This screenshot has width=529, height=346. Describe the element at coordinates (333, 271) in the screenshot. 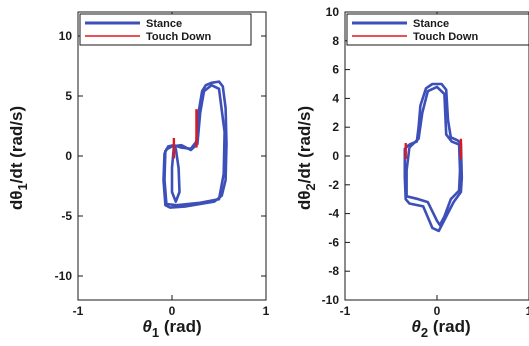

I see `y-tick-label: -8` at that location.